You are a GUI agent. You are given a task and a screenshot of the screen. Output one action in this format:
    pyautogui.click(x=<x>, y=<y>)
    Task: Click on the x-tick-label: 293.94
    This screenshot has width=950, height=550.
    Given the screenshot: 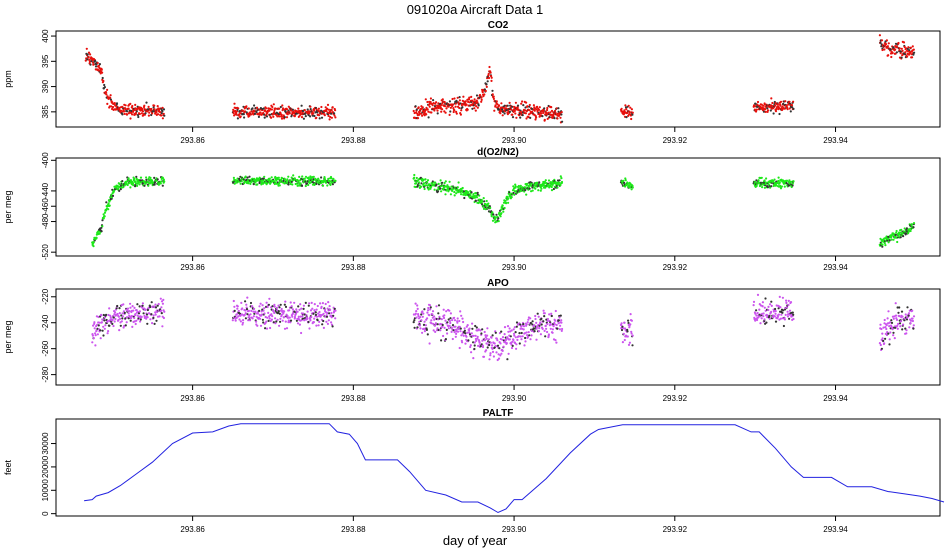 What is the action you would take?
    pyautogui.click(x=835, y=529)
    